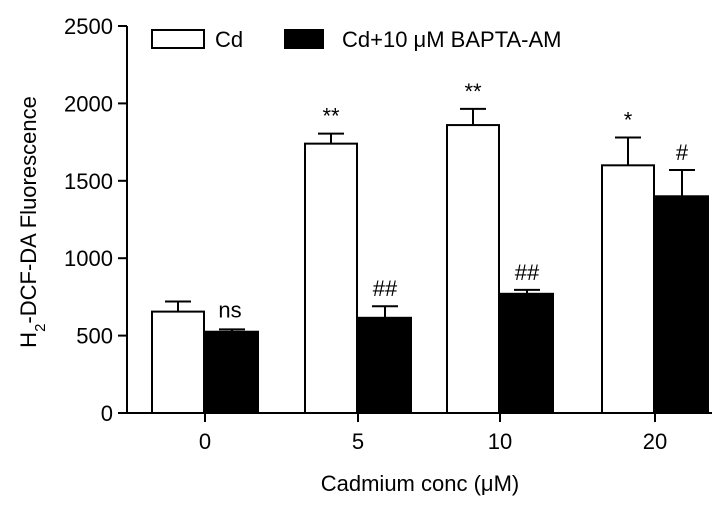  Describe the element at coordinates (420, 483) in the screenshot. I see `x-axis-title: Cadmium conc (μM)` at that location.